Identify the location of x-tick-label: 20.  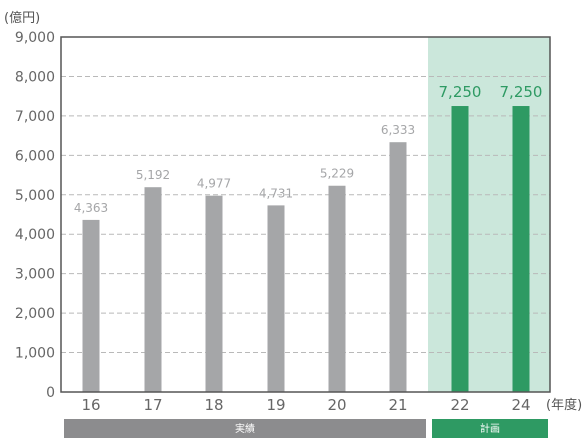
(336, 405).